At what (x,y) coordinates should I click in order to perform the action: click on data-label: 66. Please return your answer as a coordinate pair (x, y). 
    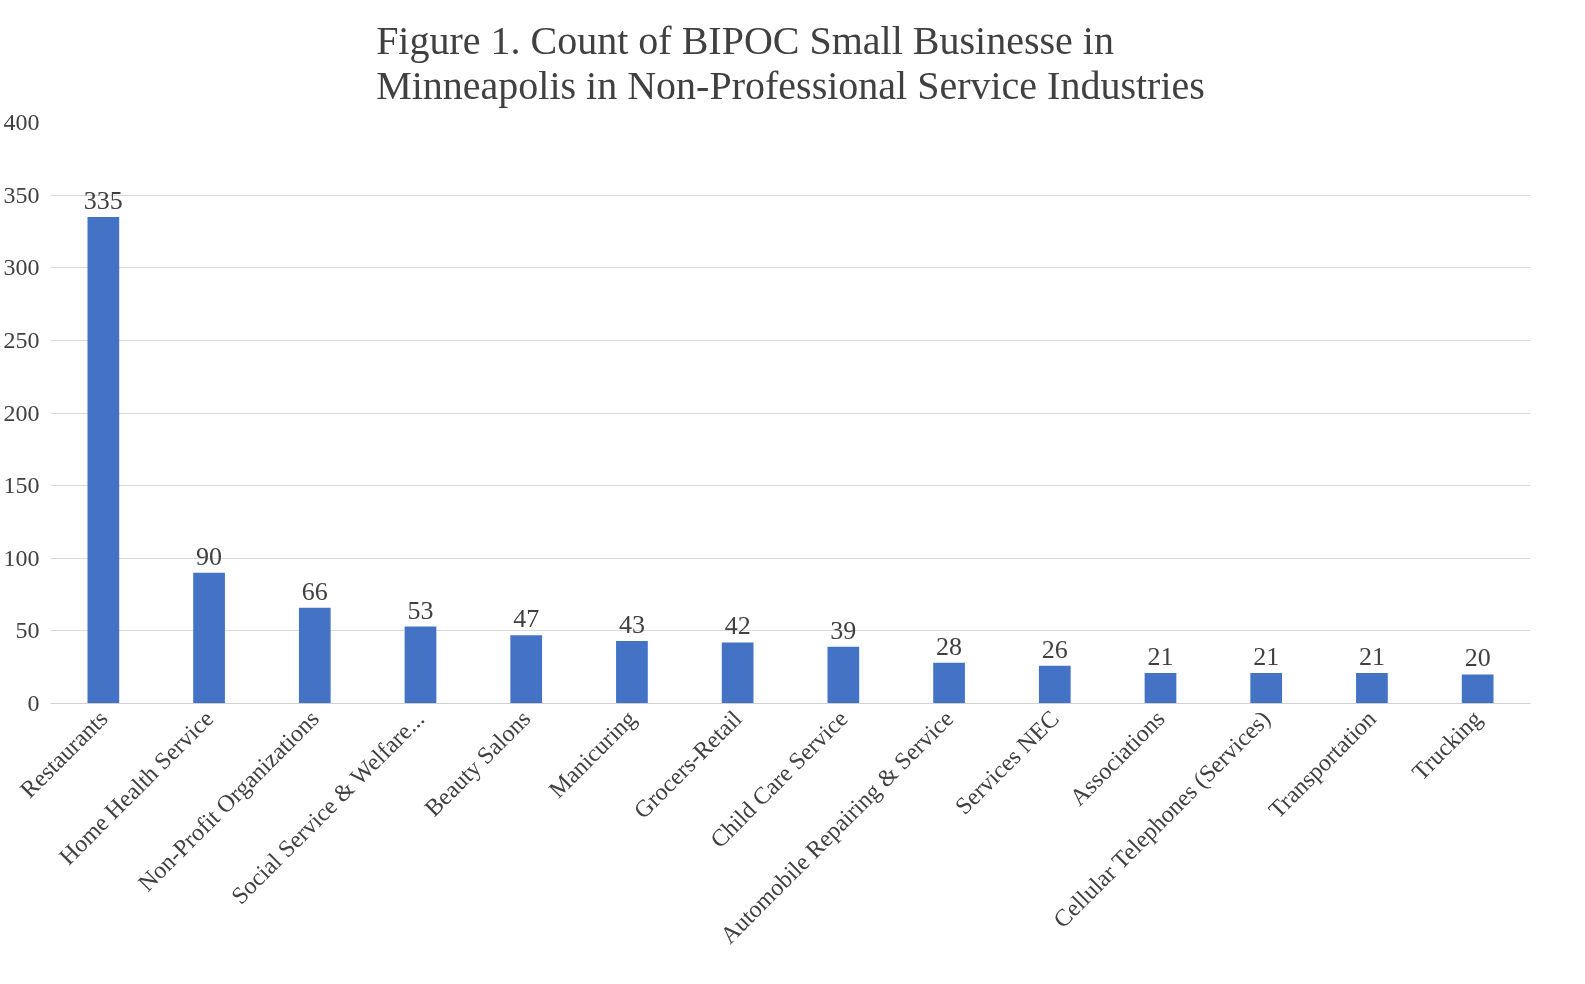
    Looking at the image, I should click on (314, 591).